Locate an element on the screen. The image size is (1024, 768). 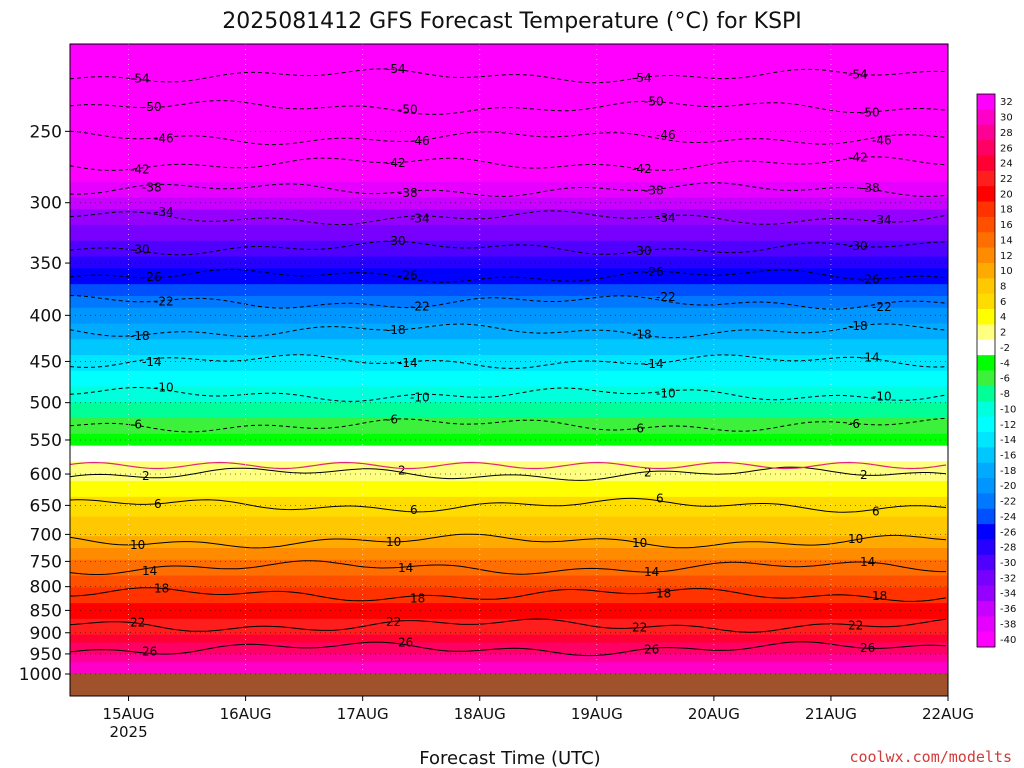
colorbar-label: -18 is located at coordinates (1008, 471).